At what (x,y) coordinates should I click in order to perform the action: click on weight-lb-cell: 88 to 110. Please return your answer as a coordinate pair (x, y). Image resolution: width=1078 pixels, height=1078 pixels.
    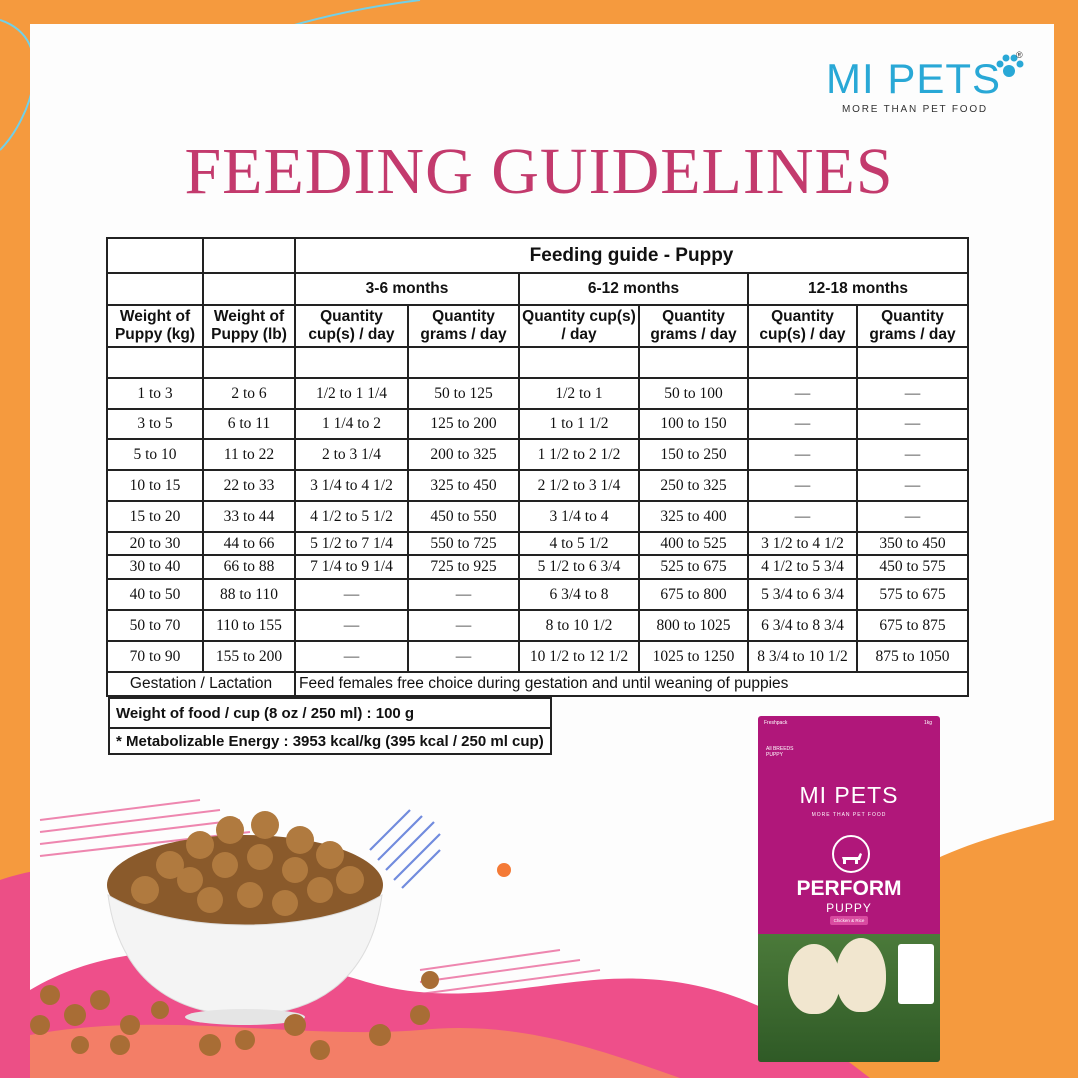
    Looking at the image, I should click on (249, 594).